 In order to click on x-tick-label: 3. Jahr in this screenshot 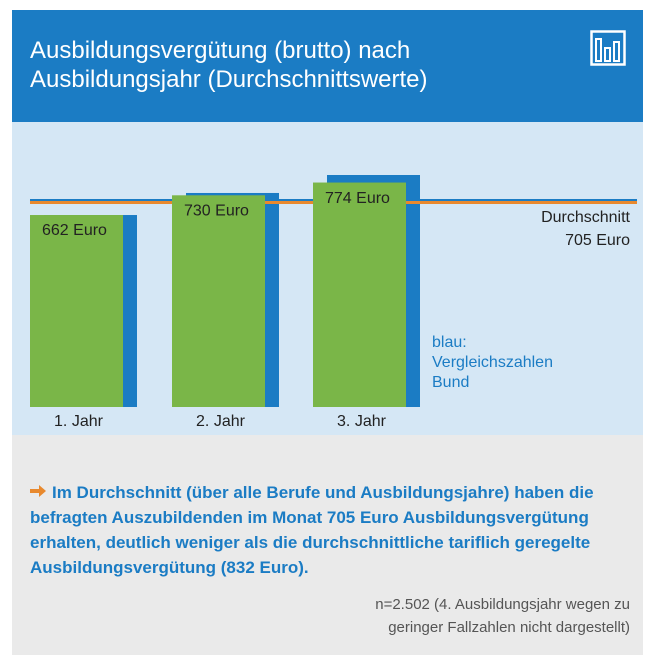, I will do `click(362, 421)`.